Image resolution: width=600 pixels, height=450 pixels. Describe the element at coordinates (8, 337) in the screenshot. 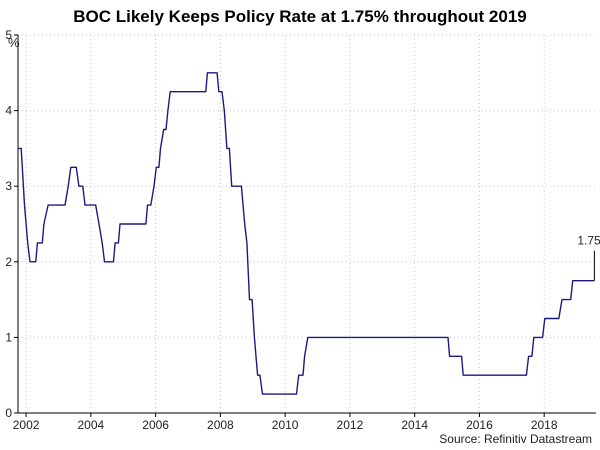

I see `y-tick-label: 1` at that location.